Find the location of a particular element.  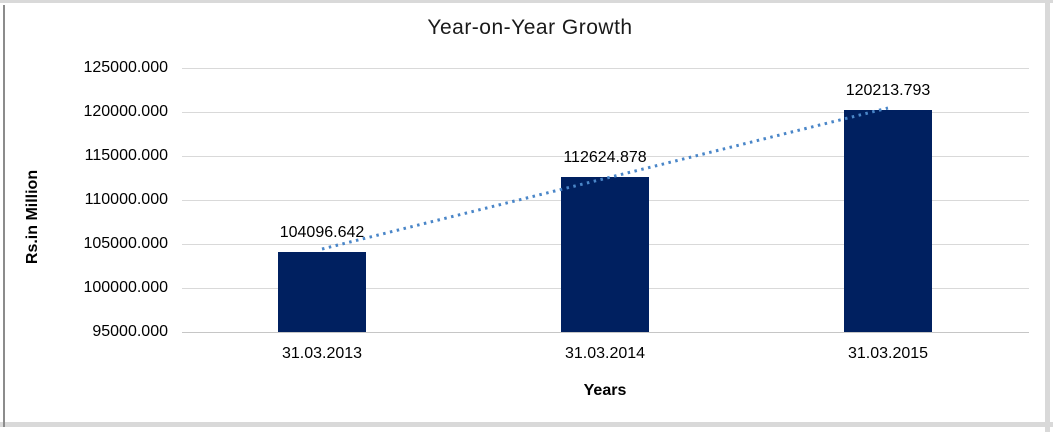

y-tick-label: 110000.000 is located at coordinates (126, 199).